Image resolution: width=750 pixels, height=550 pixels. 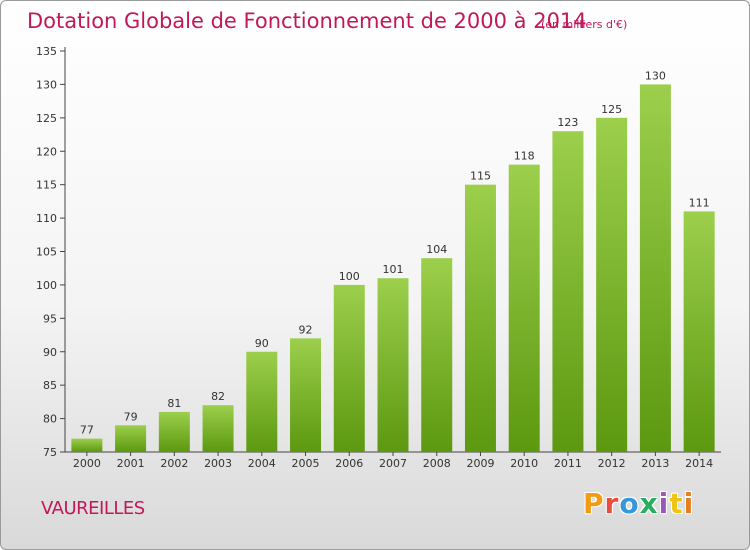 What do you see at coordinates (393, 365) in the screenshot?
I see `bar-2007` at bounding box center [393, 365].